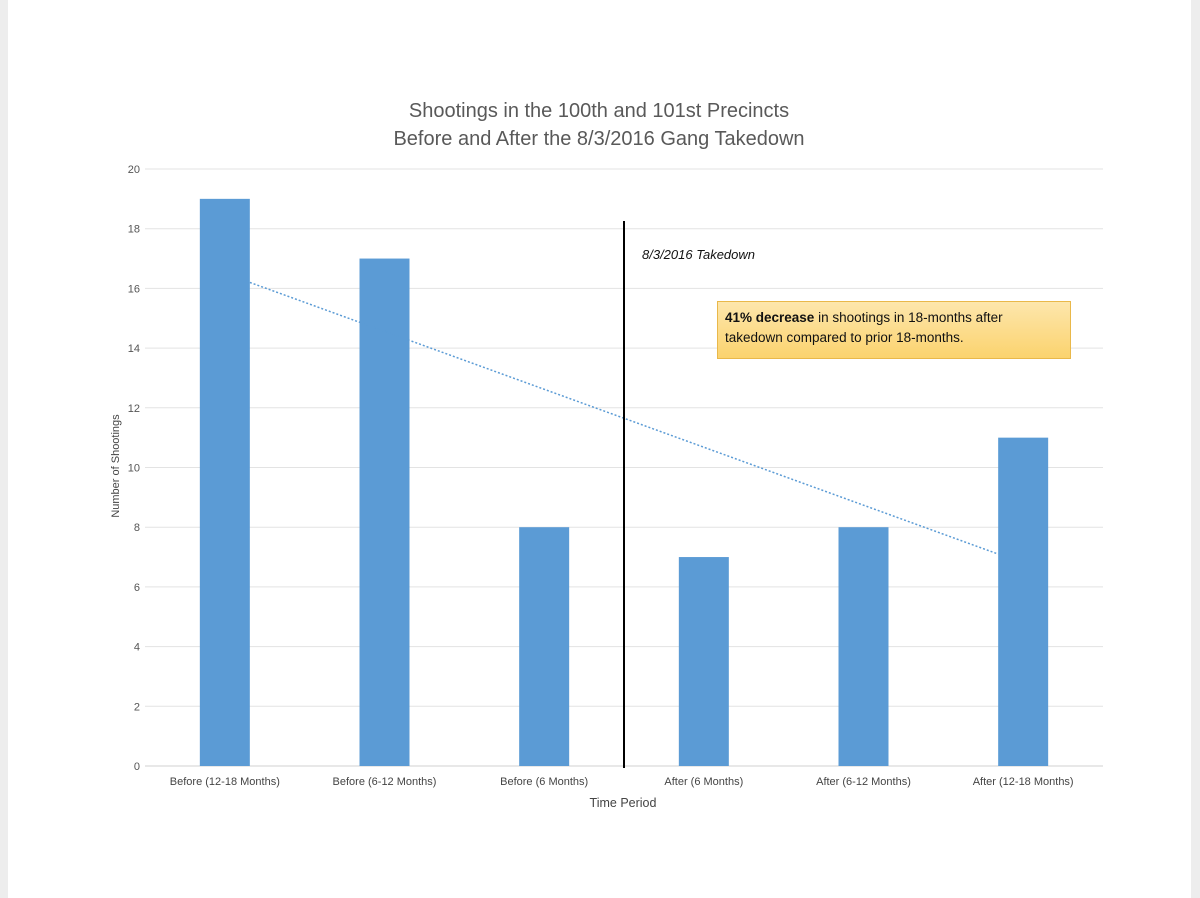 This screenshot has height=898, width=1200. Describe the element at coordinates (698, 254) in the screenshot. I see `takedown-marker-label: 8/3/2016 Takedown` at that location.